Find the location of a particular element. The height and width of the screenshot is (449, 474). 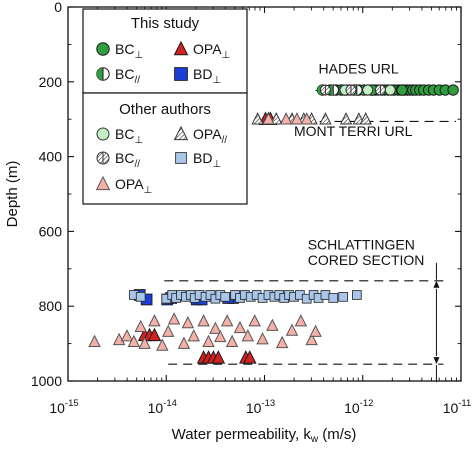

circle-marker is located at coordinates (368, 90).